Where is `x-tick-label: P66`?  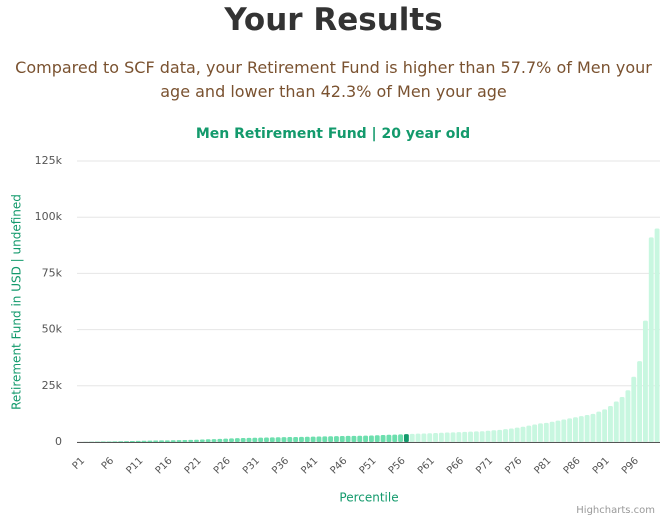
x-tick-label: P66 is located at coordinates (455, 465).